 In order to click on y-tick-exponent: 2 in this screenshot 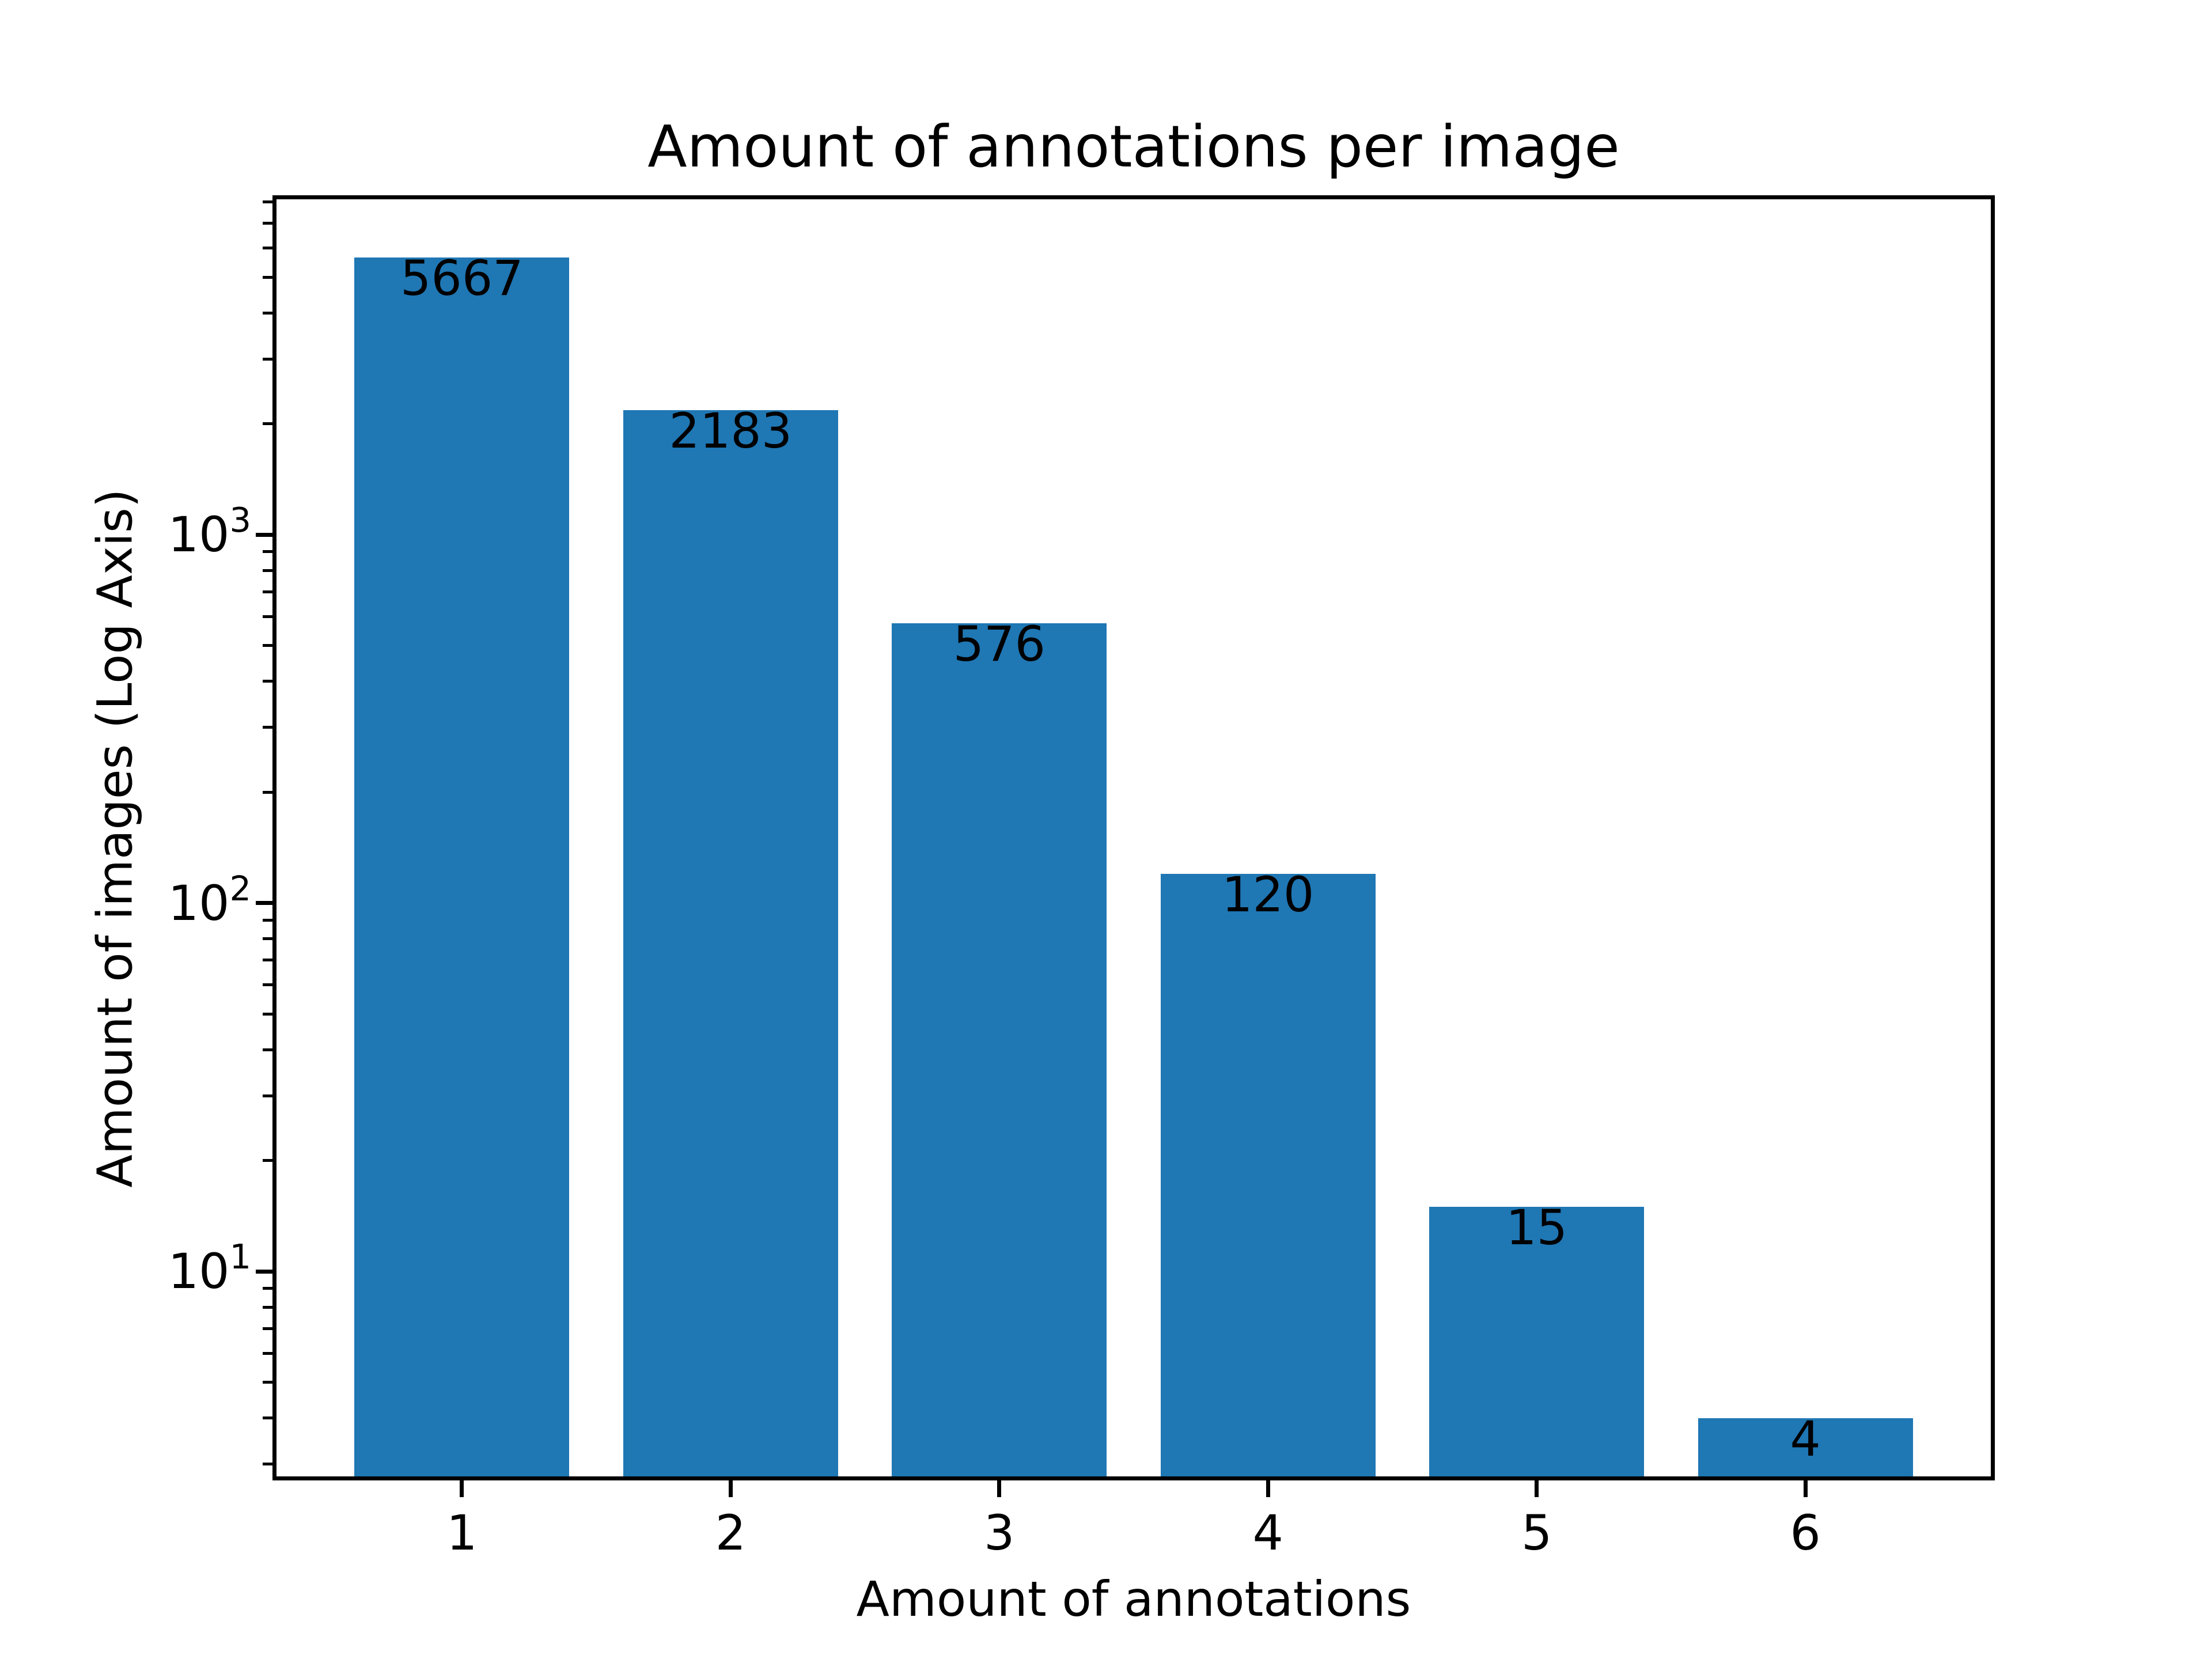, I will do `click(240, 888)`.